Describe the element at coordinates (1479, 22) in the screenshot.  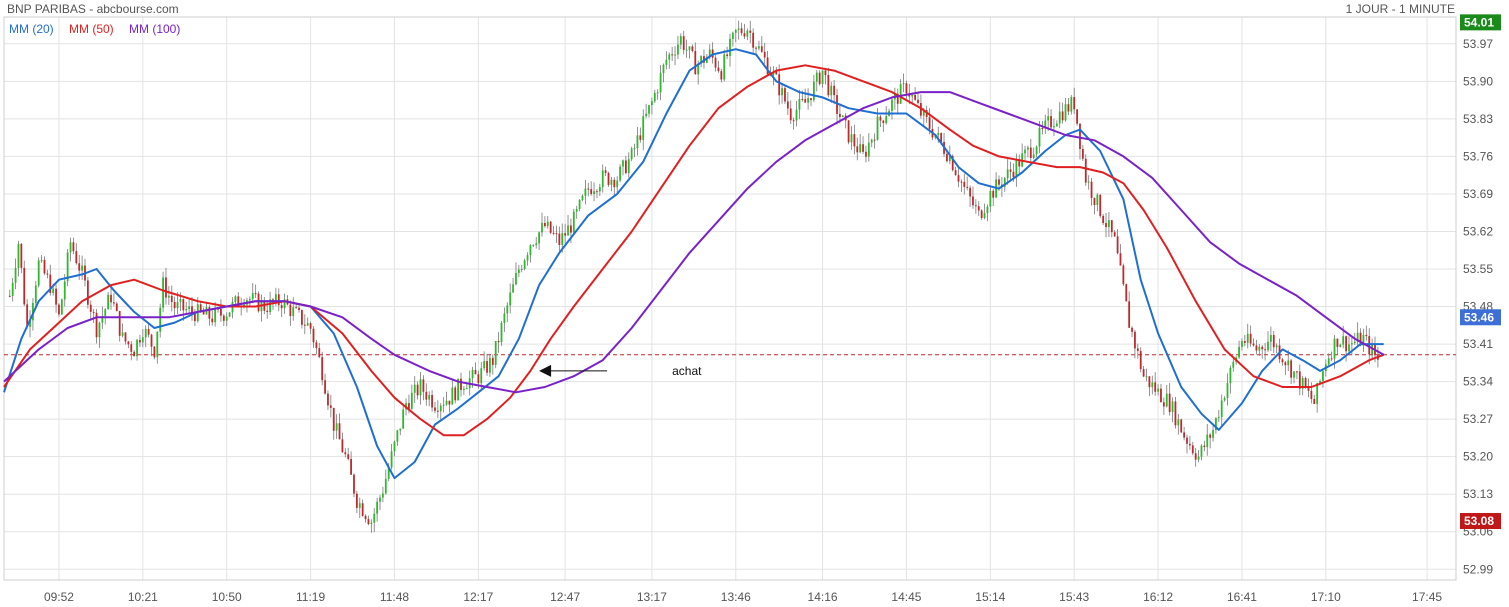
I see `badge-high-label: 54.01` at that location.